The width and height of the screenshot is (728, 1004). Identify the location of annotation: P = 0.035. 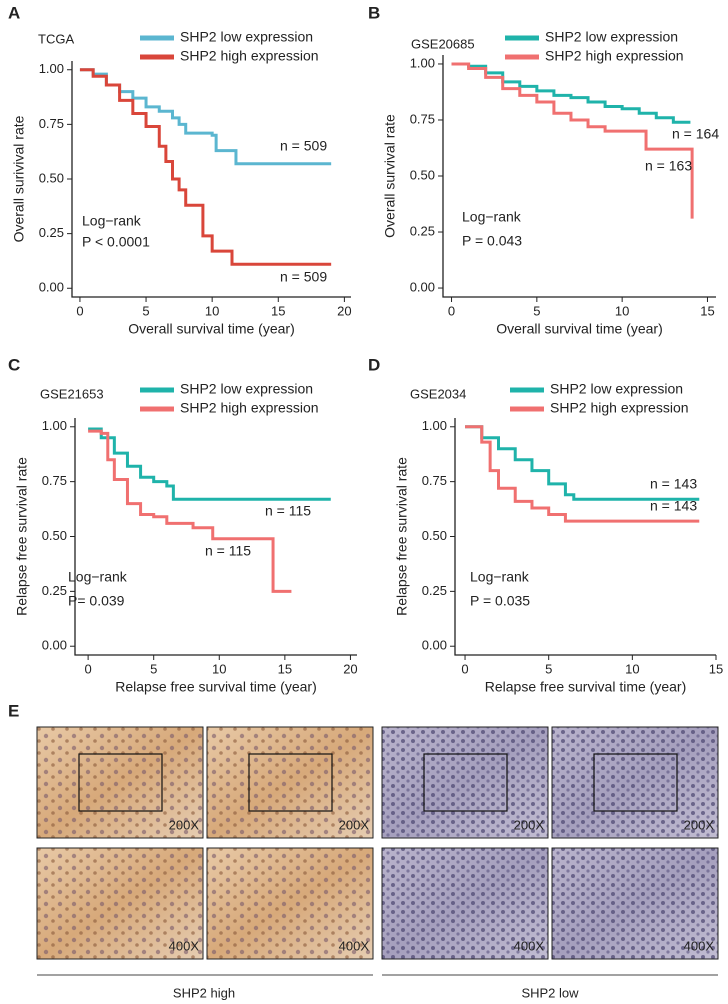
(500, 601).